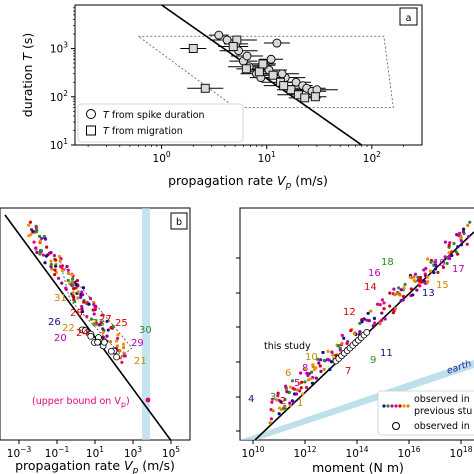  I want to click on panel-c-x-ticks: 1010 10¹² 10¹⁴ 10¹⁶ 1018, so click(357, 450).